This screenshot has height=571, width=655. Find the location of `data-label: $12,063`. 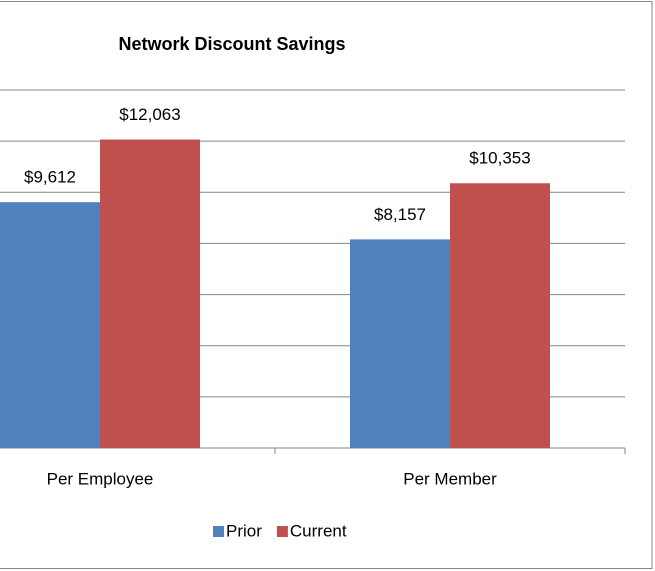

data-label: $12,063 is located at coordinates (149, 114).